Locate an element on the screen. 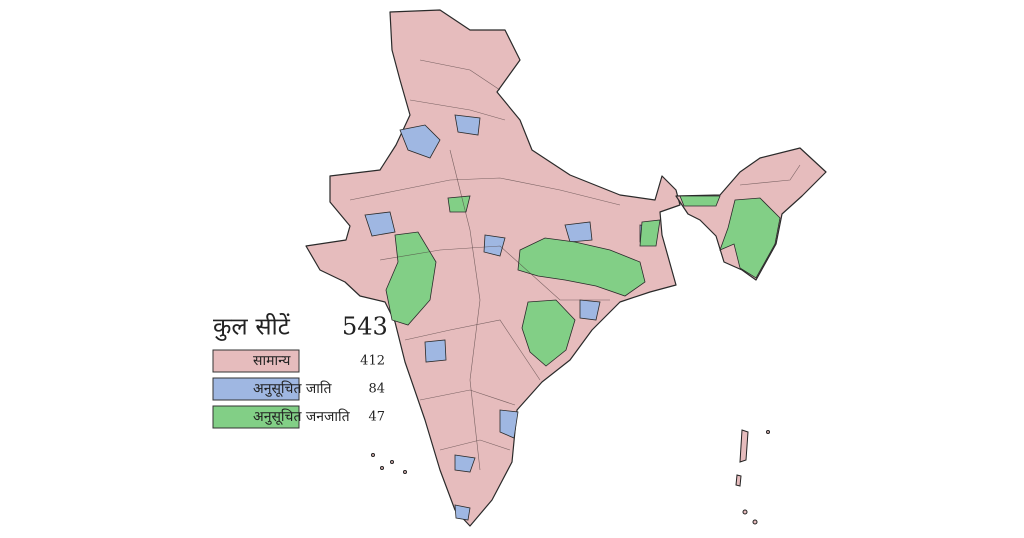 This screenshot has height=538, width=1024. legend-label: अनुसूचित जनजाति is located at coordinates (302, 416).